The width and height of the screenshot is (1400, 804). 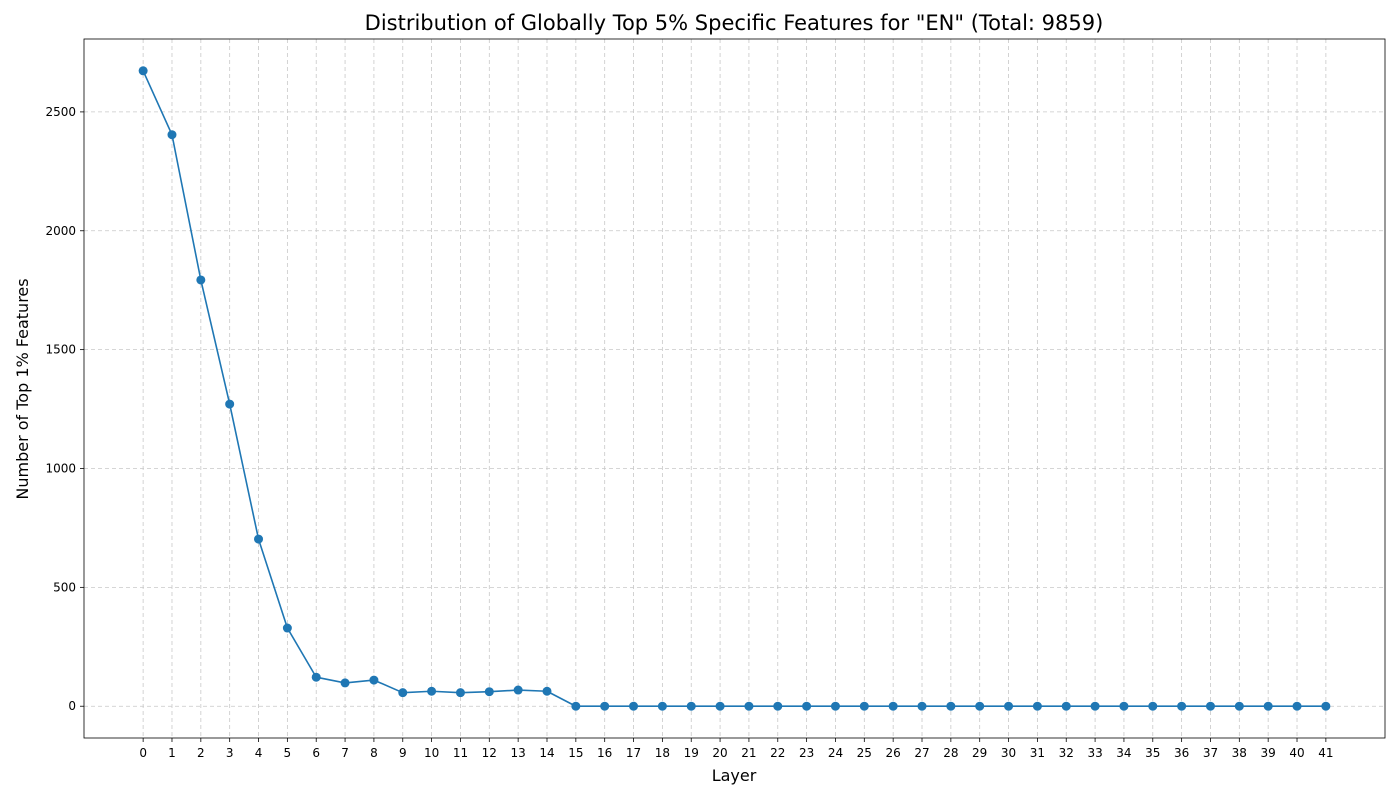 What do you see at coordinates (662, 753) in the screenshot?
I see `x-tick-label: 18` at bounding box center [662, 753].